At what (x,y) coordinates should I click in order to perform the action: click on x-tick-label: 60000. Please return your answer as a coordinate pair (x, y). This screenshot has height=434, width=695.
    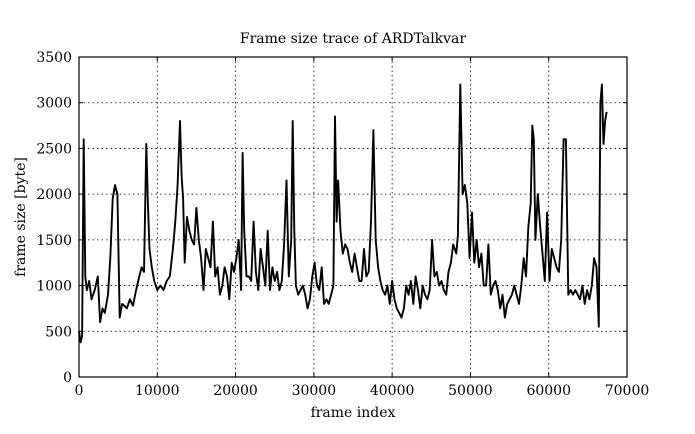
    Looking at the image, I should click on (548, 391).